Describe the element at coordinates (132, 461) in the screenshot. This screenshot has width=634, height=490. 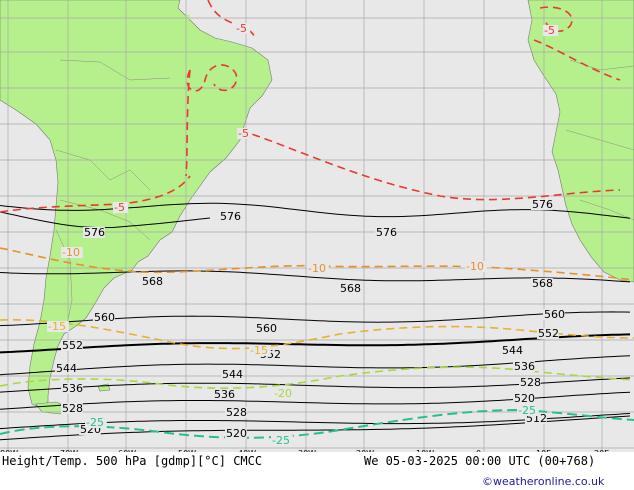
I see `map-title: Height/Temp. 500 hPa [gdmp][°C] CMCC` at that location.